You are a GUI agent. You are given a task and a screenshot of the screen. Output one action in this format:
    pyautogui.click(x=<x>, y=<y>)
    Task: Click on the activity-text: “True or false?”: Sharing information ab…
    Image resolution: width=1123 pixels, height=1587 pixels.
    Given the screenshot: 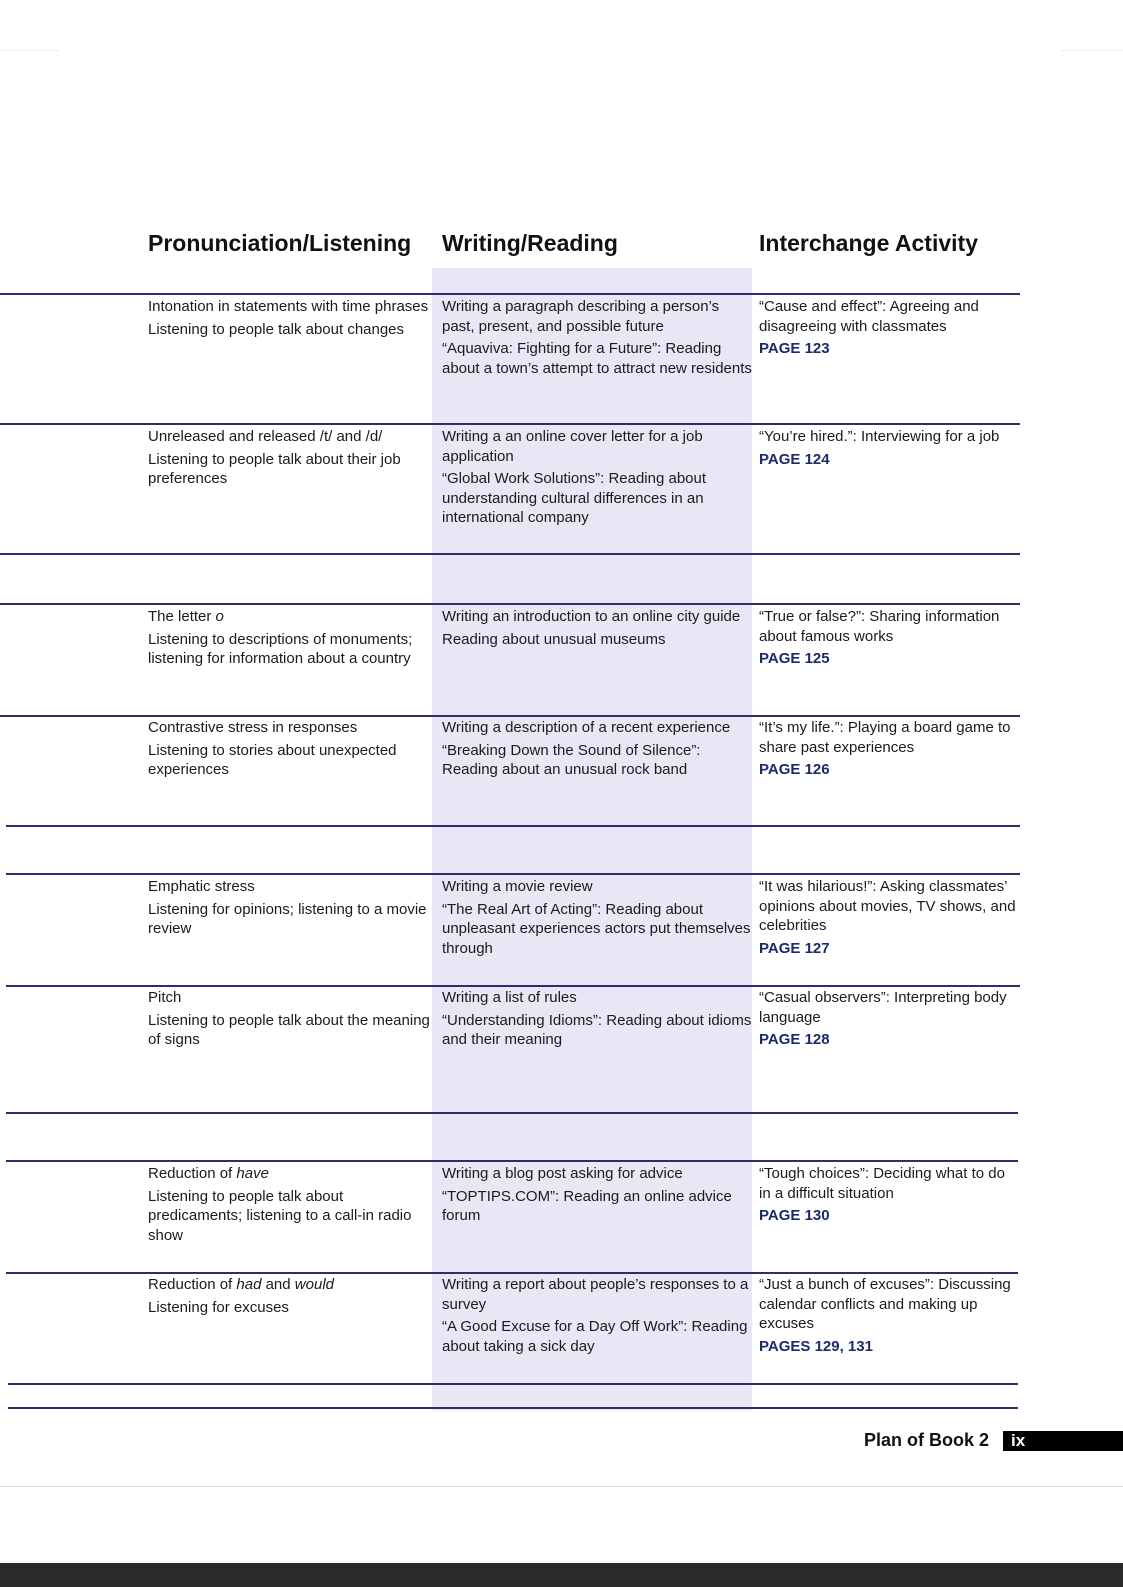 What is the action you would take?
    pyautogui.click(x=879, y=626)
    